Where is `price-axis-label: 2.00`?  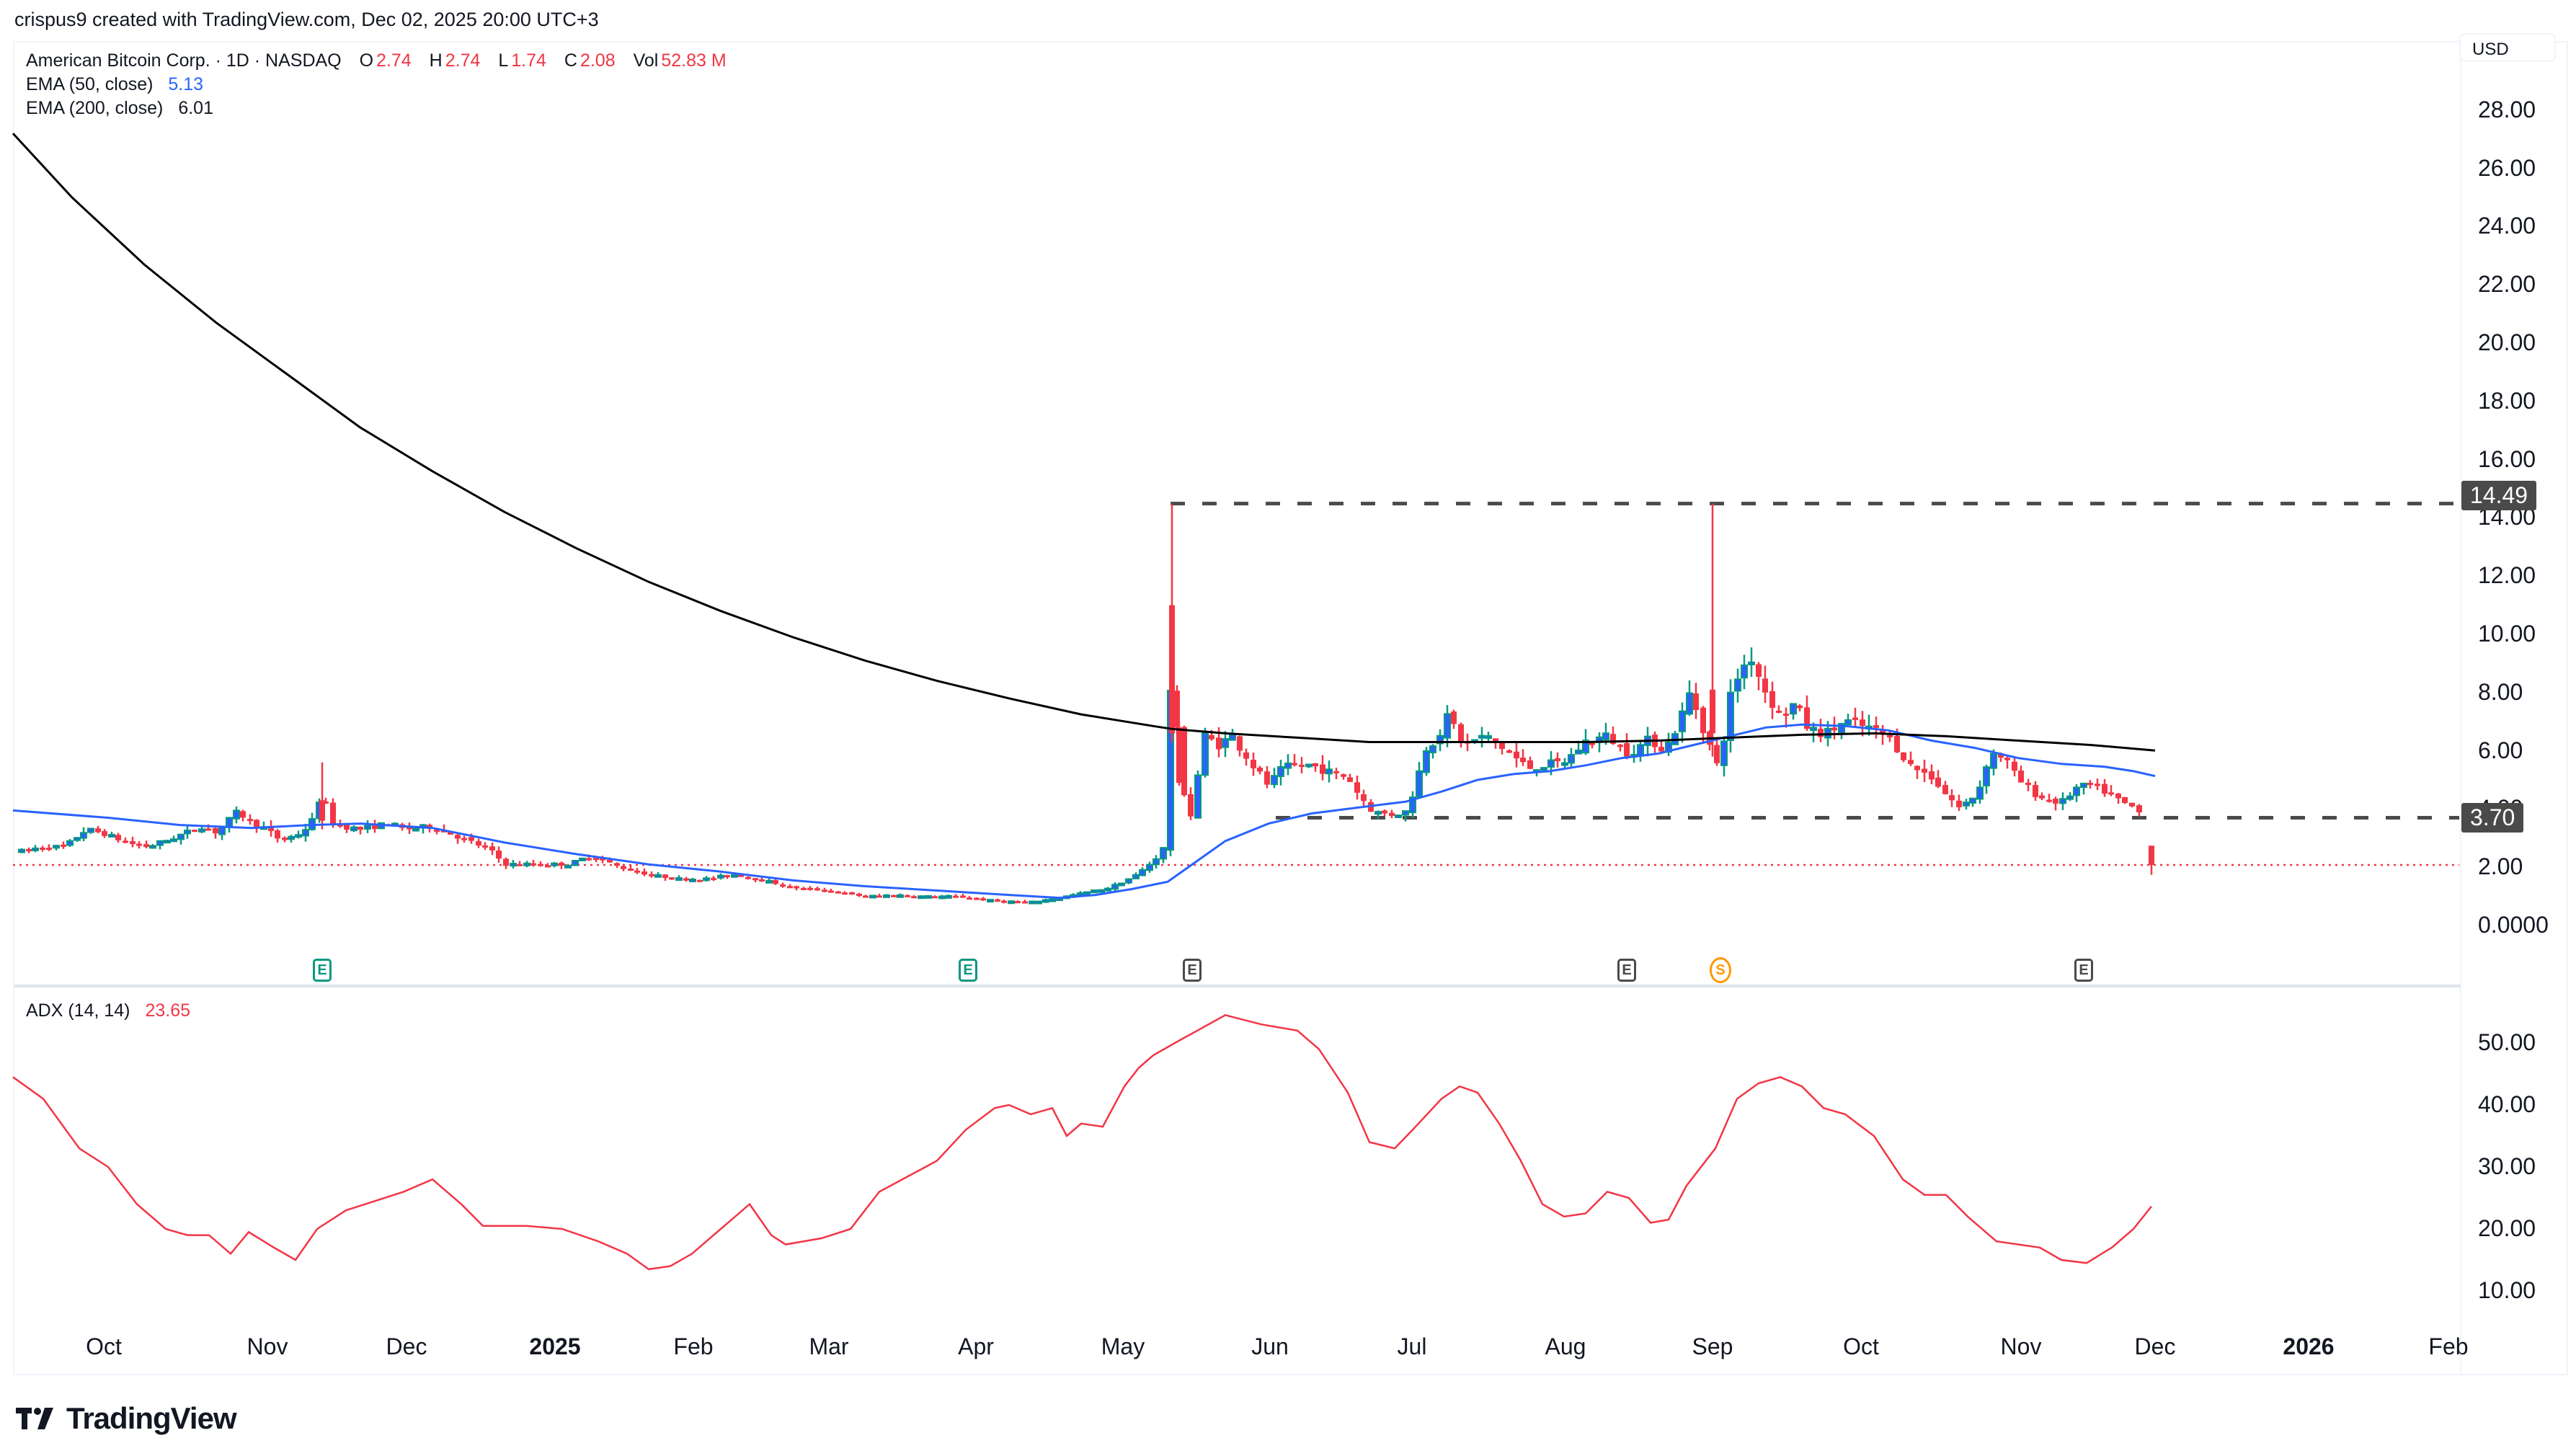 price-axis-label: 2.00 is located at coordinates (2500, 866).